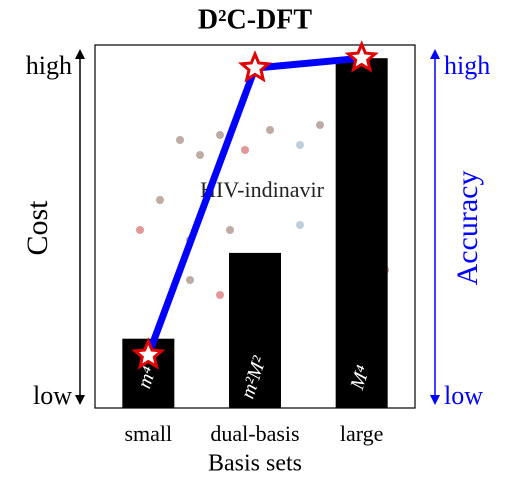 Image resolution: width=520 pixels, height=485 pixels. Describe the element at coordinates (467, 65) in the screenshot. I see `y2-tick-label: high` at that location.